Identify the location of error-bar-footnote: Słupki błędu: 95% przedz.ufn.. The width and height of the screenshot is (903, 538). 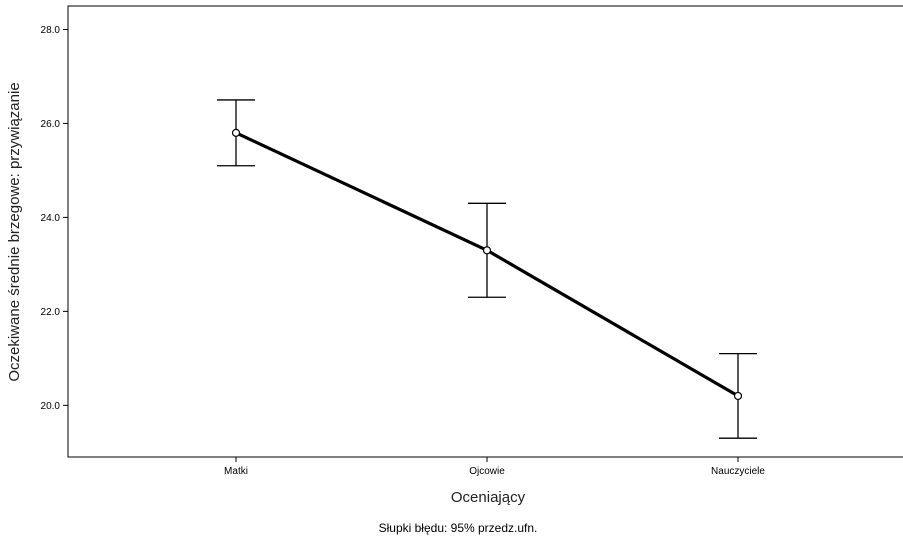
(458, 528).